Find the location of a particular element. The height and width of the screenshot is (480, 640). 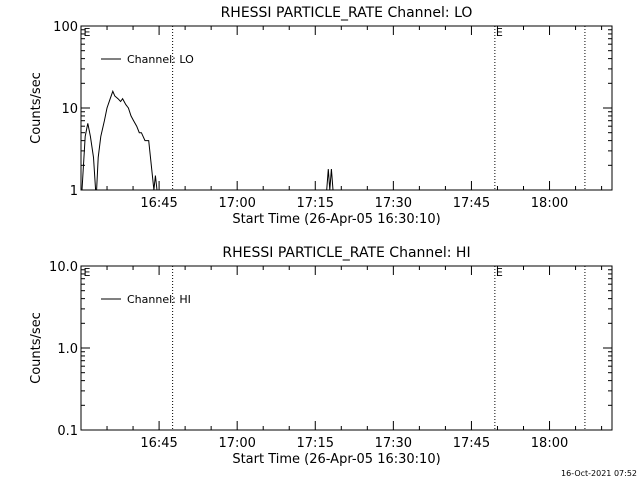

y-tick-label: 100 is located at coordinates (65, 27).